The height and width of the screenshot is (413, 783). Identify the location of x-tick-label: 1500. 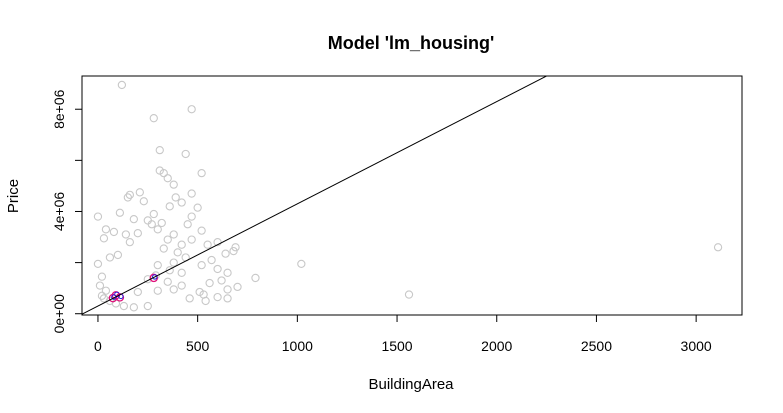
(396, 346).